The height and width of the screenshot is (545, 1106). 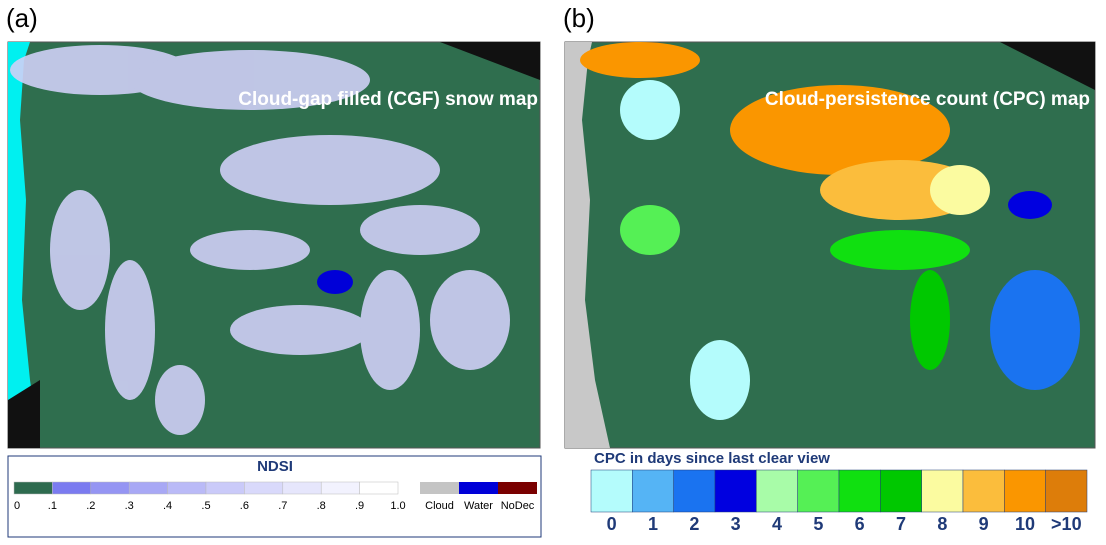 What do you see at coordinates (359, 506) in the screenshot?
I see `ndsi-tick-label: .9` at bounding box center [359, 506].